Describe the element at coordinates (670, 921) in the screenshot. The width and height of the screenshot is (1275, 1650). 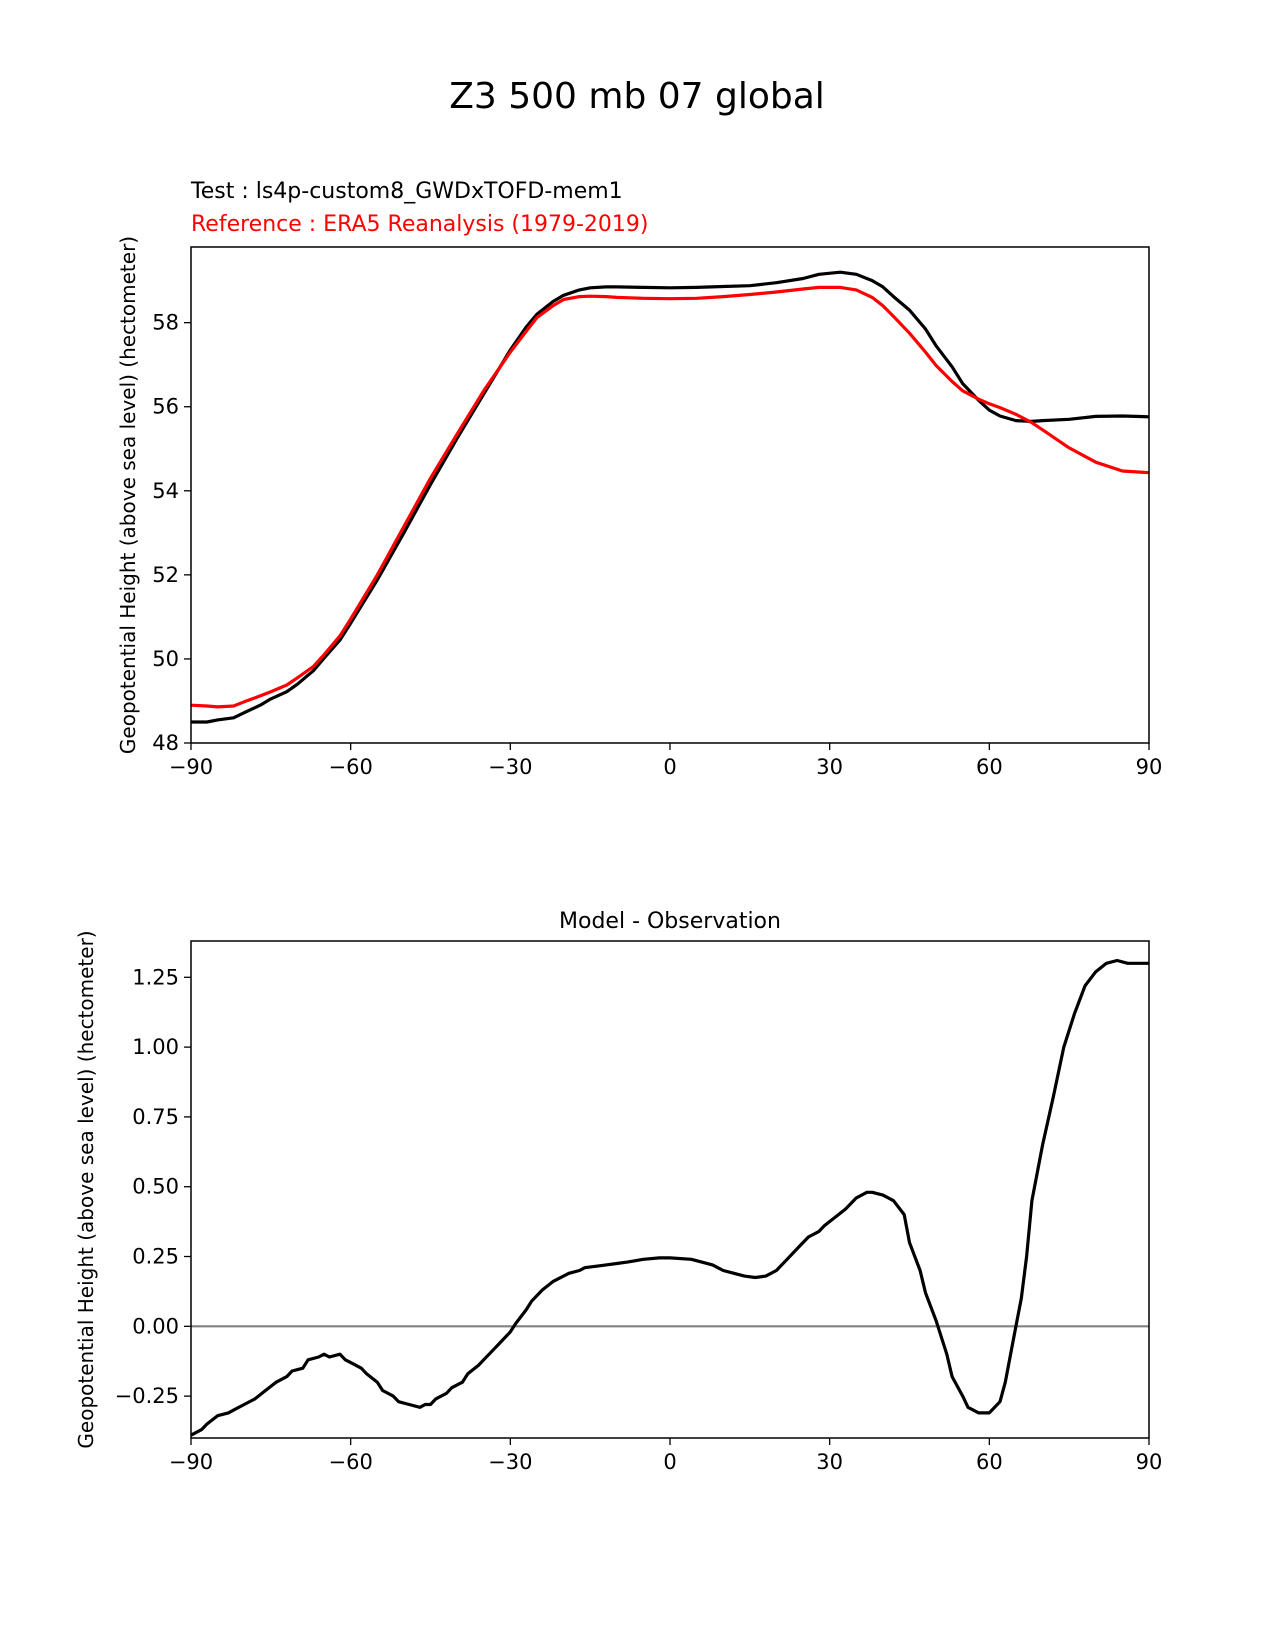
I see `panel-bottom-title: Model - Observation` at that location.